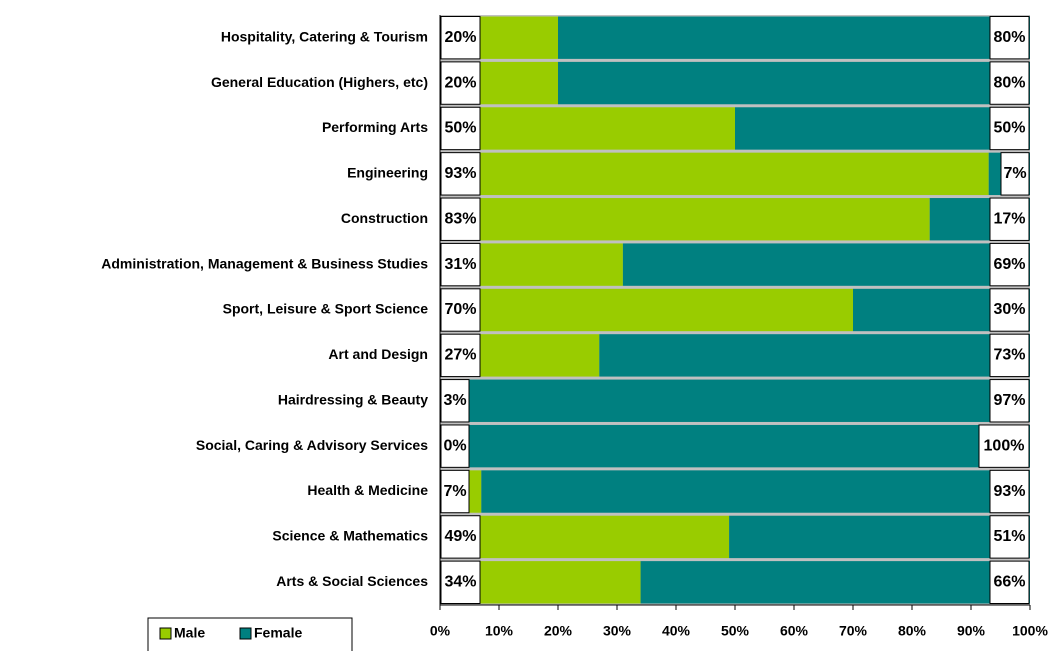  What do you see at coordinates (278, 633) in the screenshot?
I see `legend-label: Female` at bounding box center [278, 633].